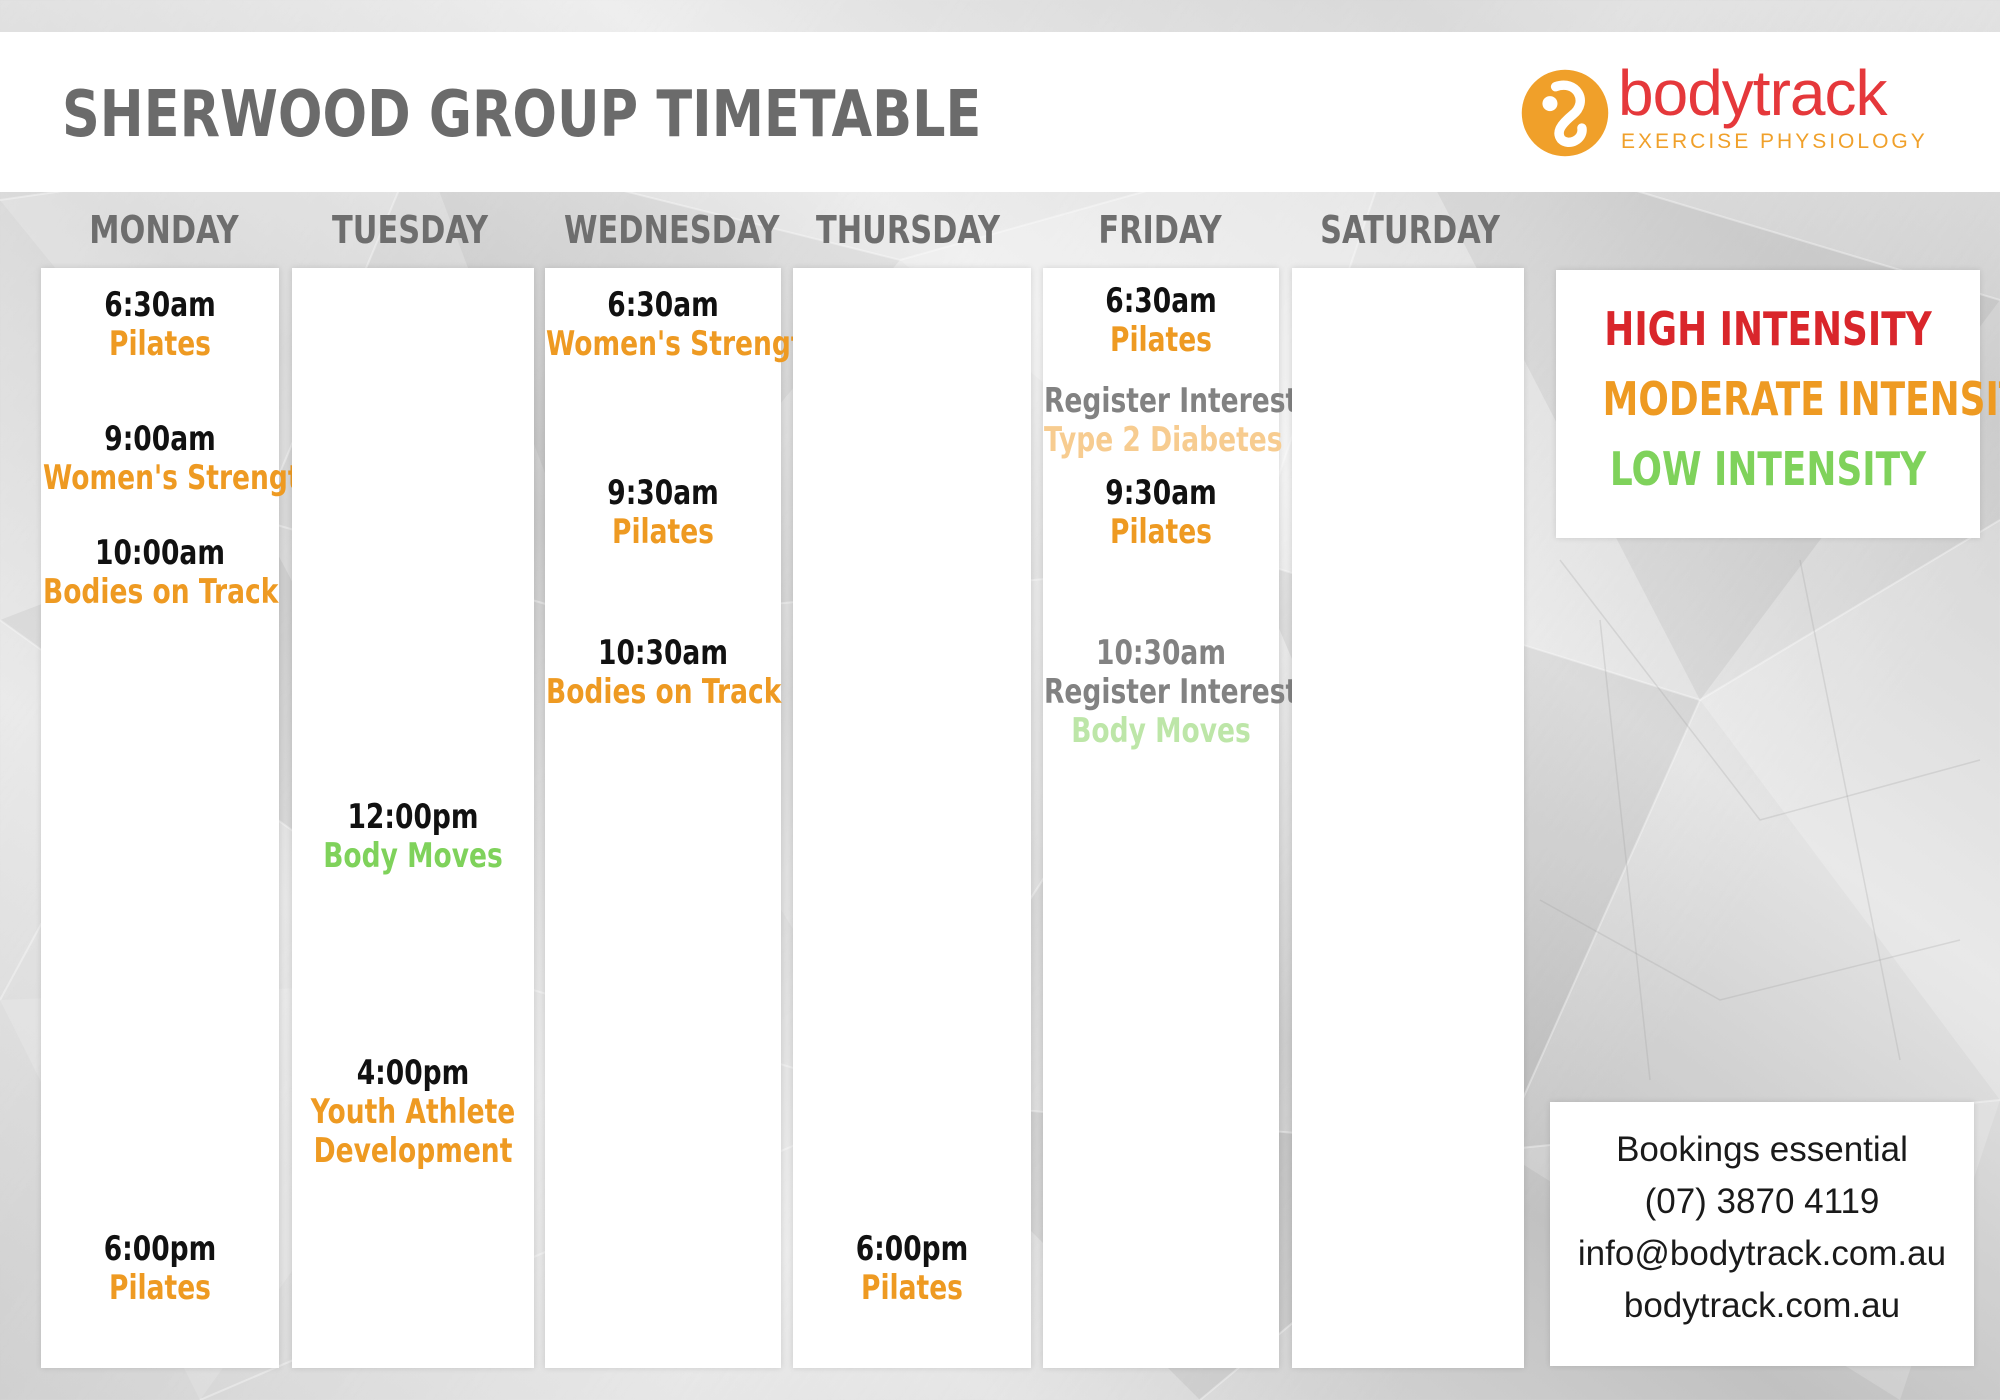 This screenshot has height=1400, width=2000. Describe the element at coordinates (164, 230) in the screenshot. I see `day-heading-monday: MONDAY` at that location.